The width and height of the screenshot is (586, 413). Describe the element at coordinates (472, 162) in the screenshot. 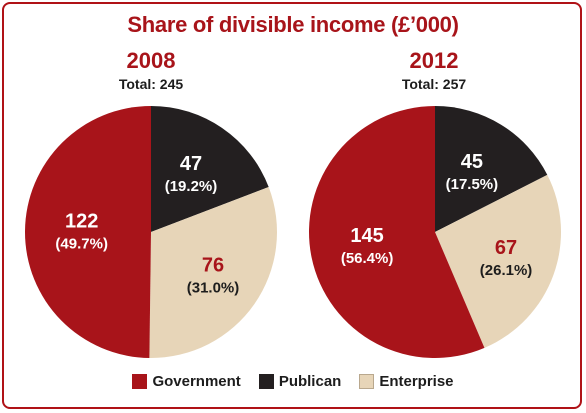

I see `slice-value-label-2012-publican: 45` at that location.